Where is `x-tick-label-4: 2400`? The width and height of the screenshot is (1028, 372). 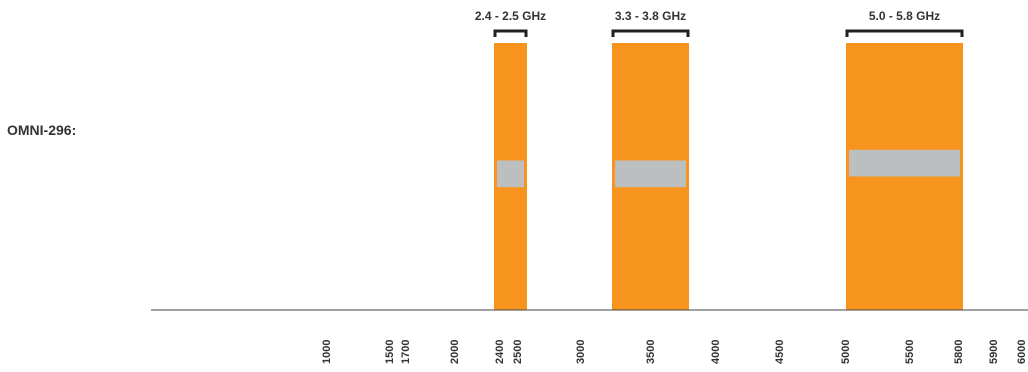
x-tick-label-4: 2400 is located at coordinates (500, 352).